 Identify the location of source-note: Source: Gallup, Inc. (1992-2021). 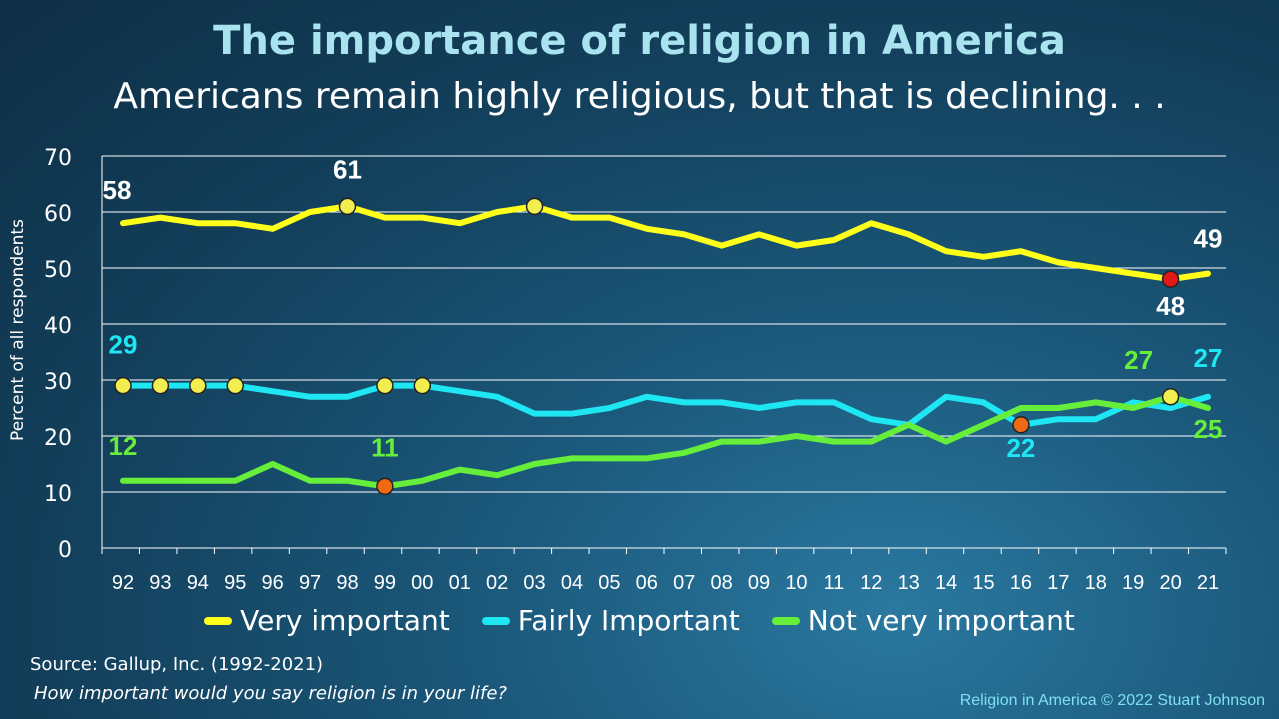
(177, 664).